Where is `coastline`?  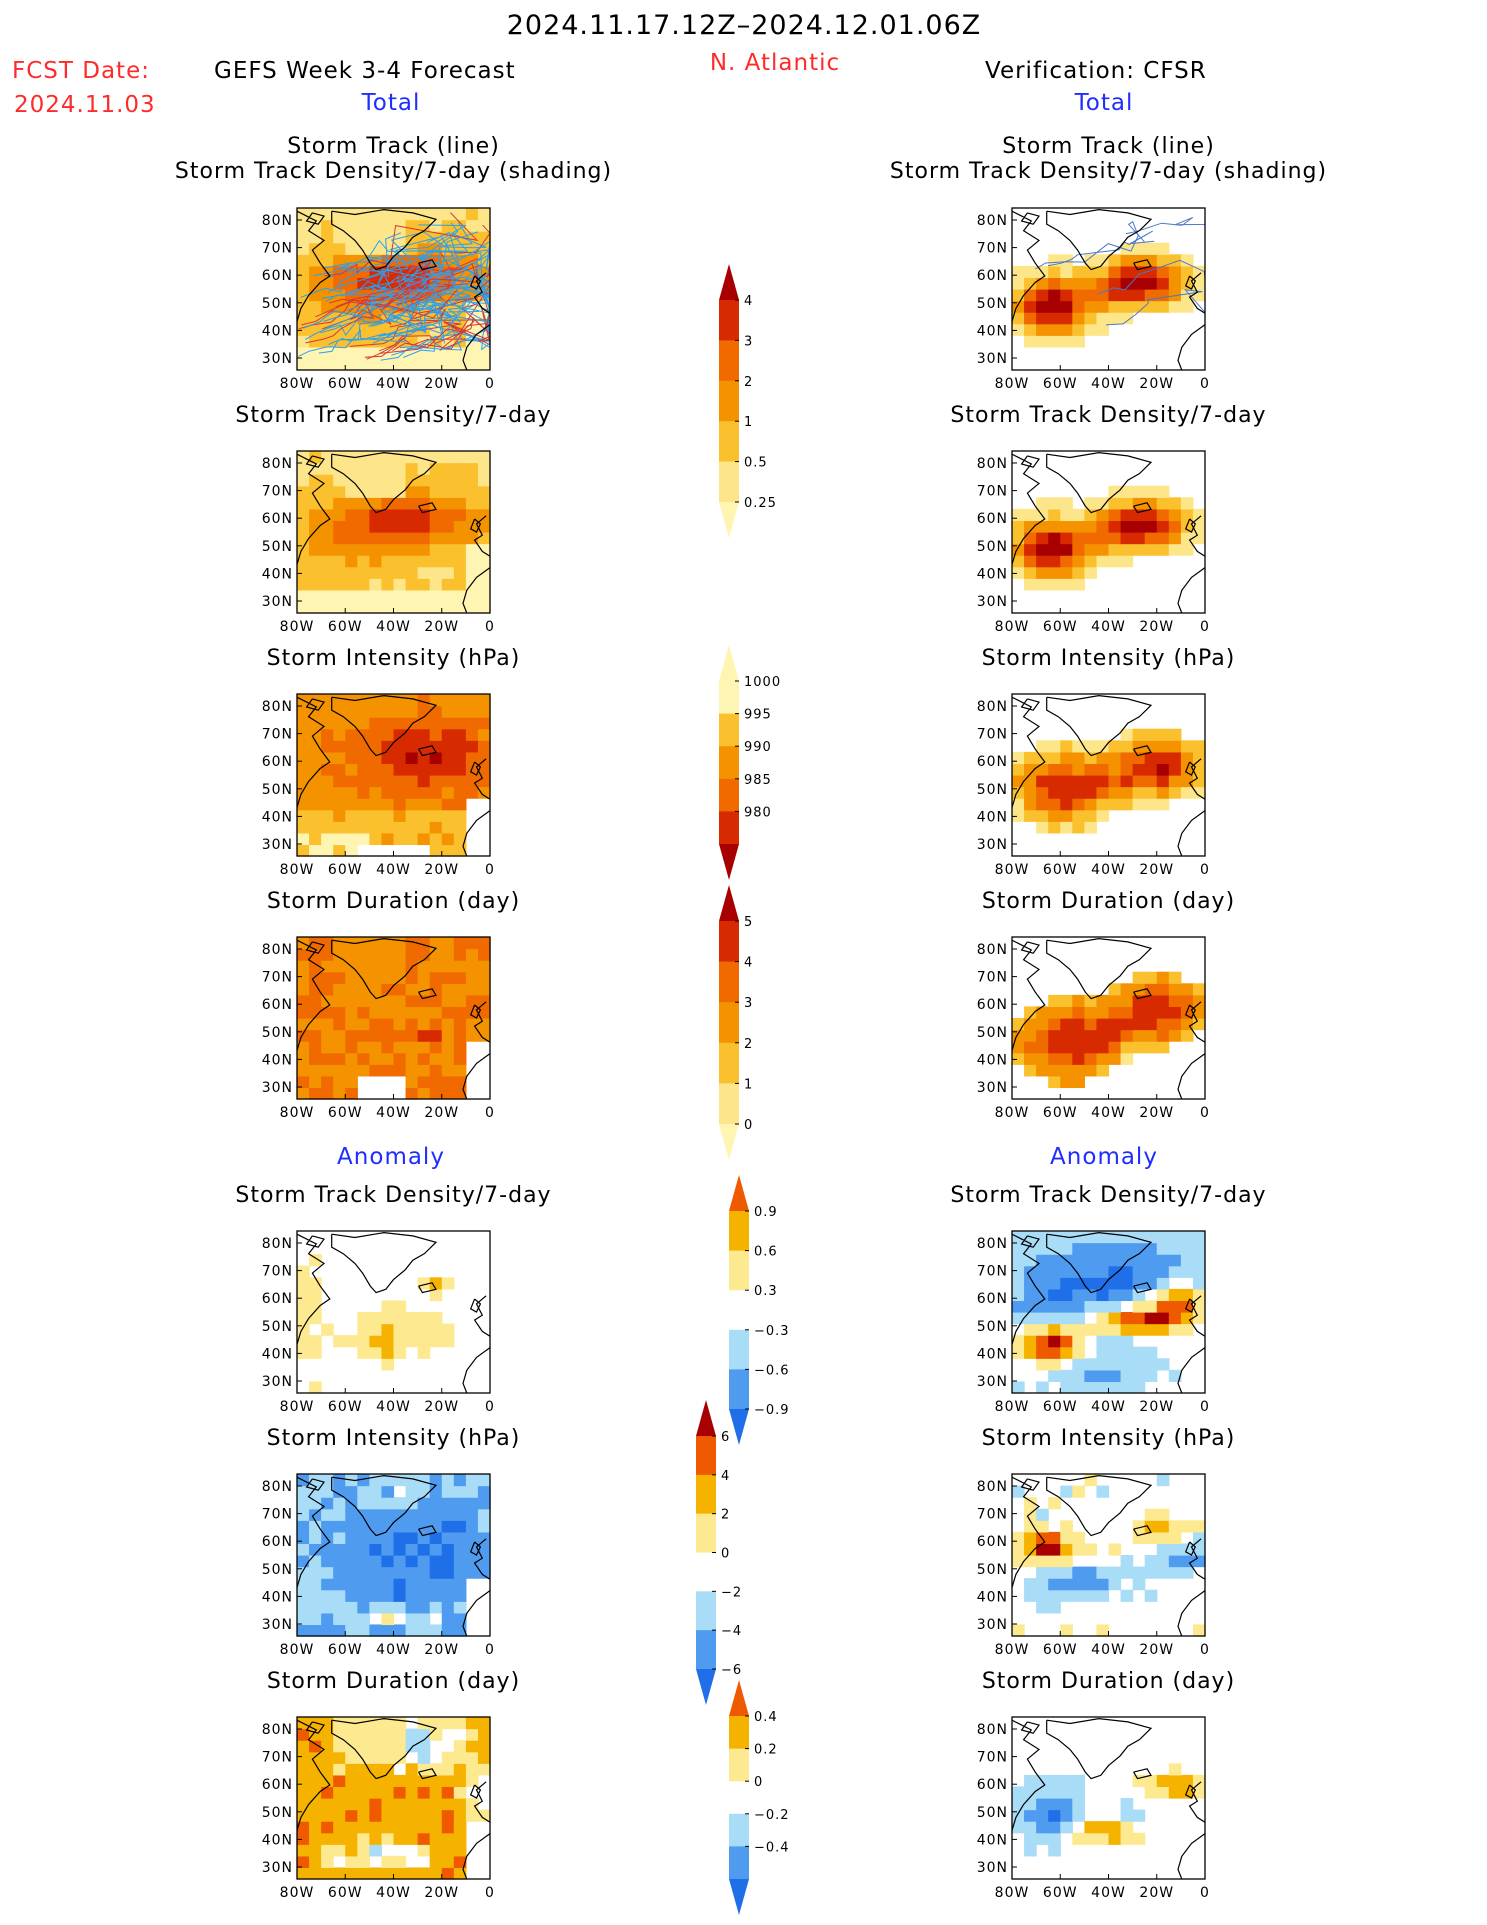 coastline is located at coordinates (1108, 1798).